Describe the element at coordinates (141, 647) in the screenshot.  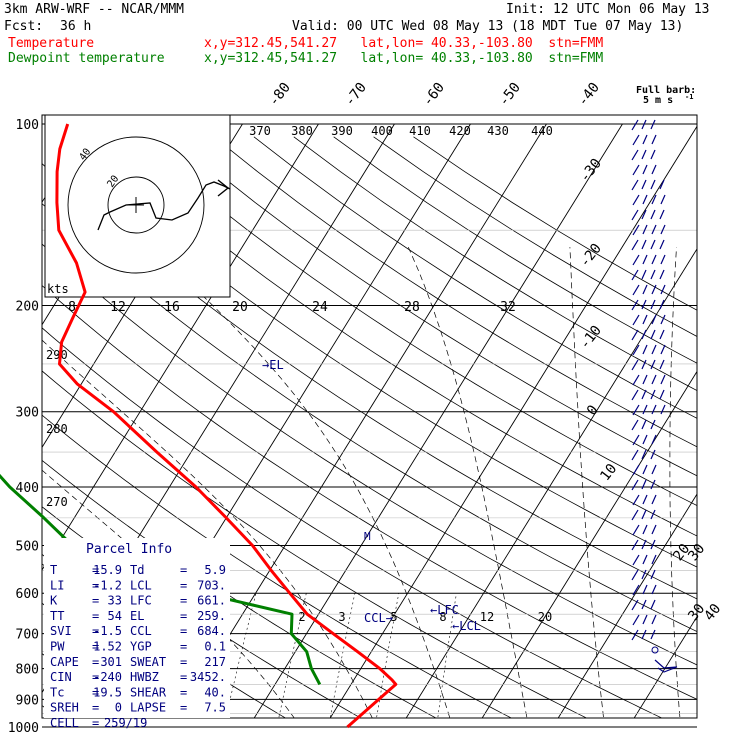
I see `parcel-param-name: YGP` at that location.